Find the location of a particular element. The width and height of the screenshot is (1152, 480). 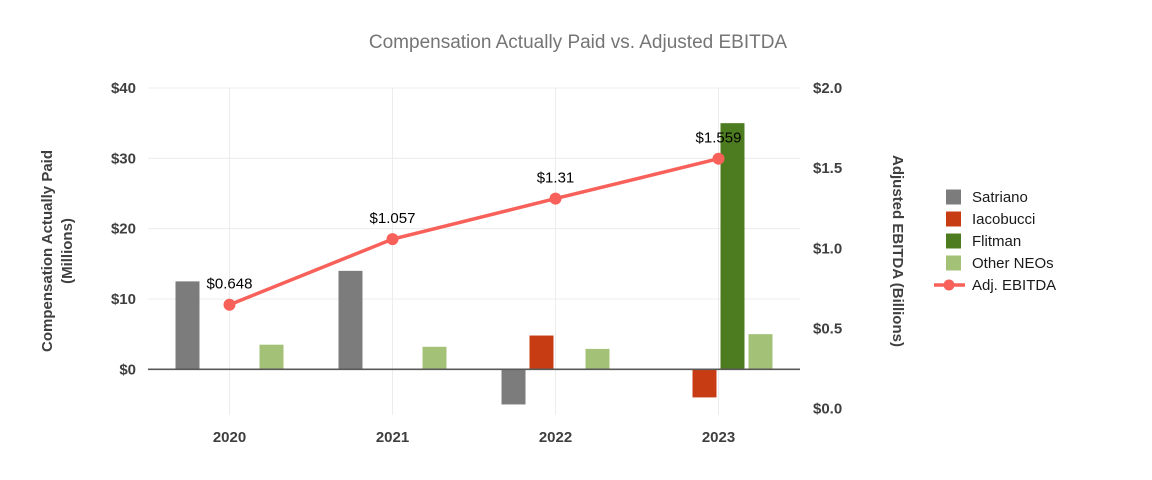

legend-item-other-neos: Other NEOs is located at coordinates (1000, 263).